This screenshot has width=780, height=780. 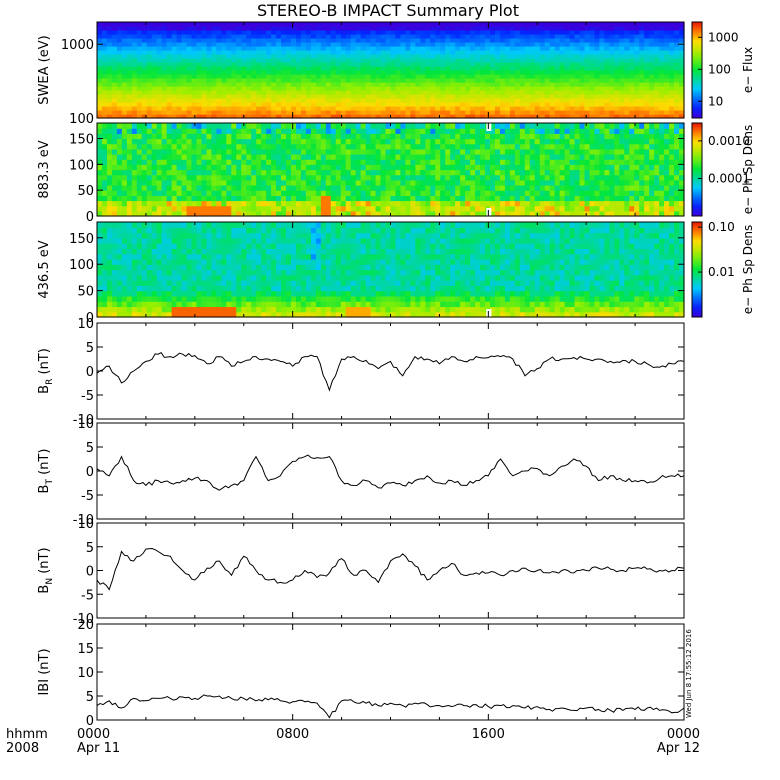 I want to click on series-line-br, so click(x=390, y=372).